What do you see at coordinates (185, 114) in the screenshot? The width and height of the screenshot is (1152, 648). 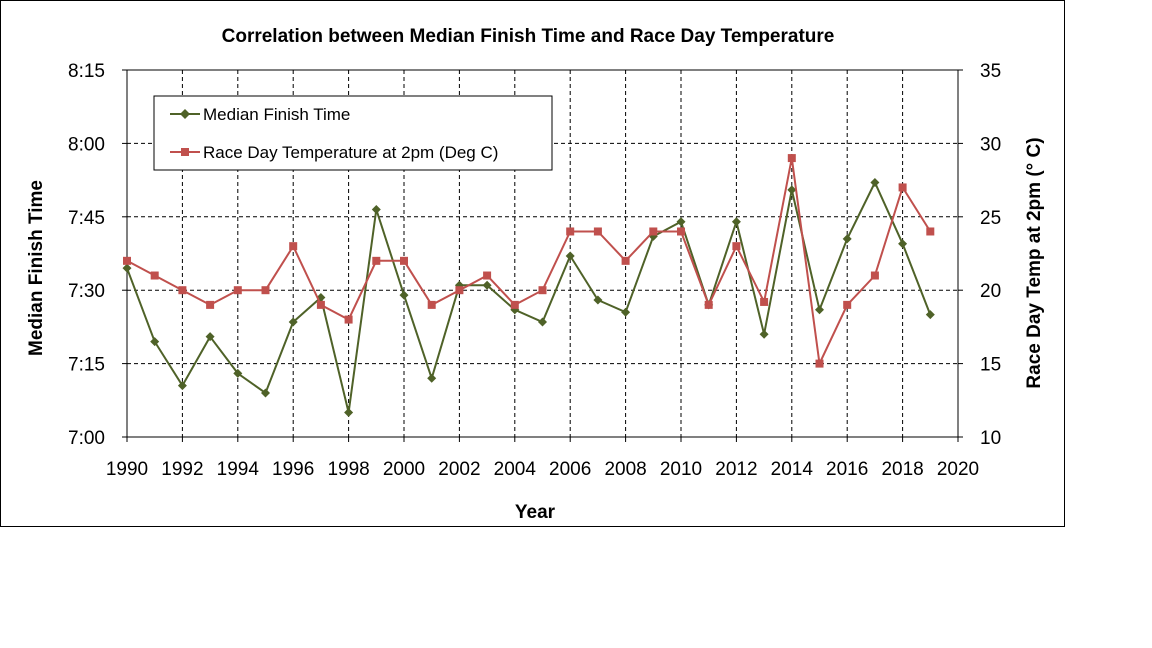 I see `legend-marker-finish-time` at bounding box center [185, 114].